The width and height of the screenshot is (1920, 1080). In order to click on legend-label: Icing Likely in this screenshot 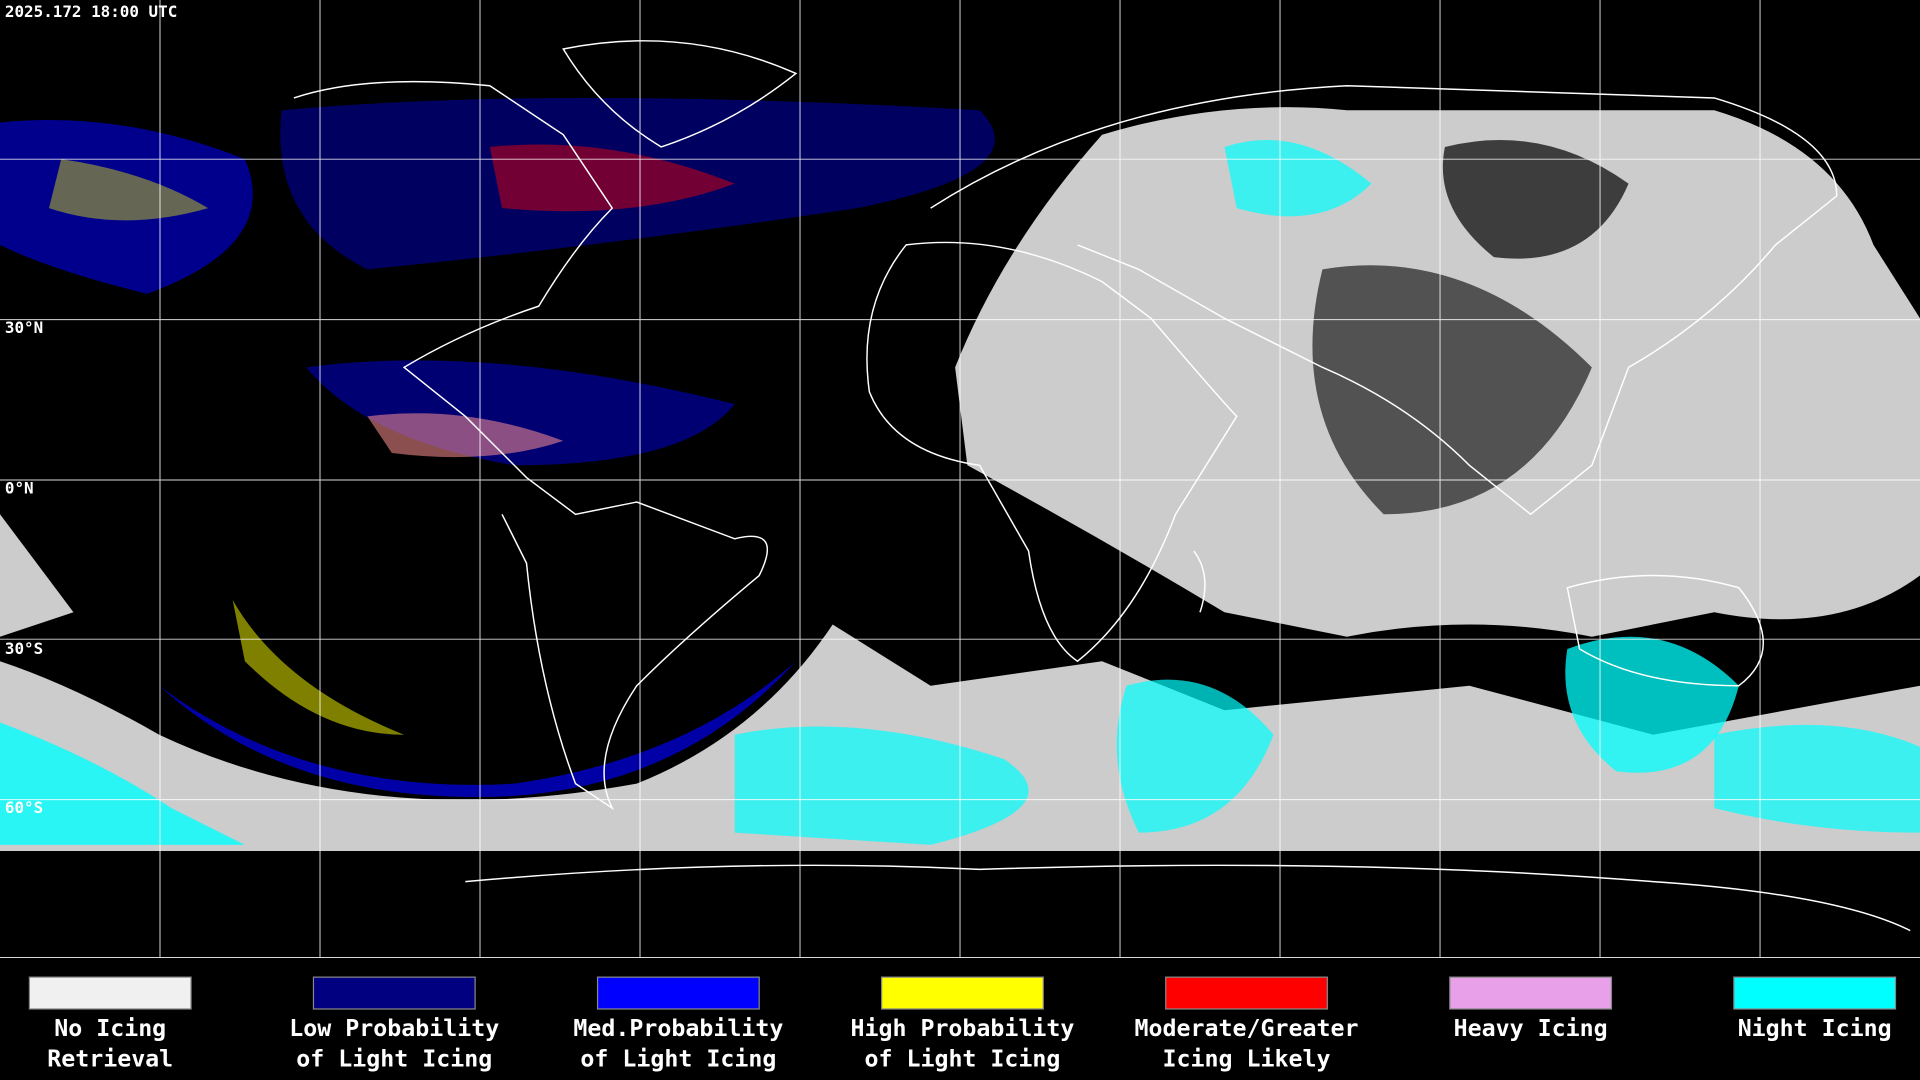, I will do `click(1247, 1059)`.